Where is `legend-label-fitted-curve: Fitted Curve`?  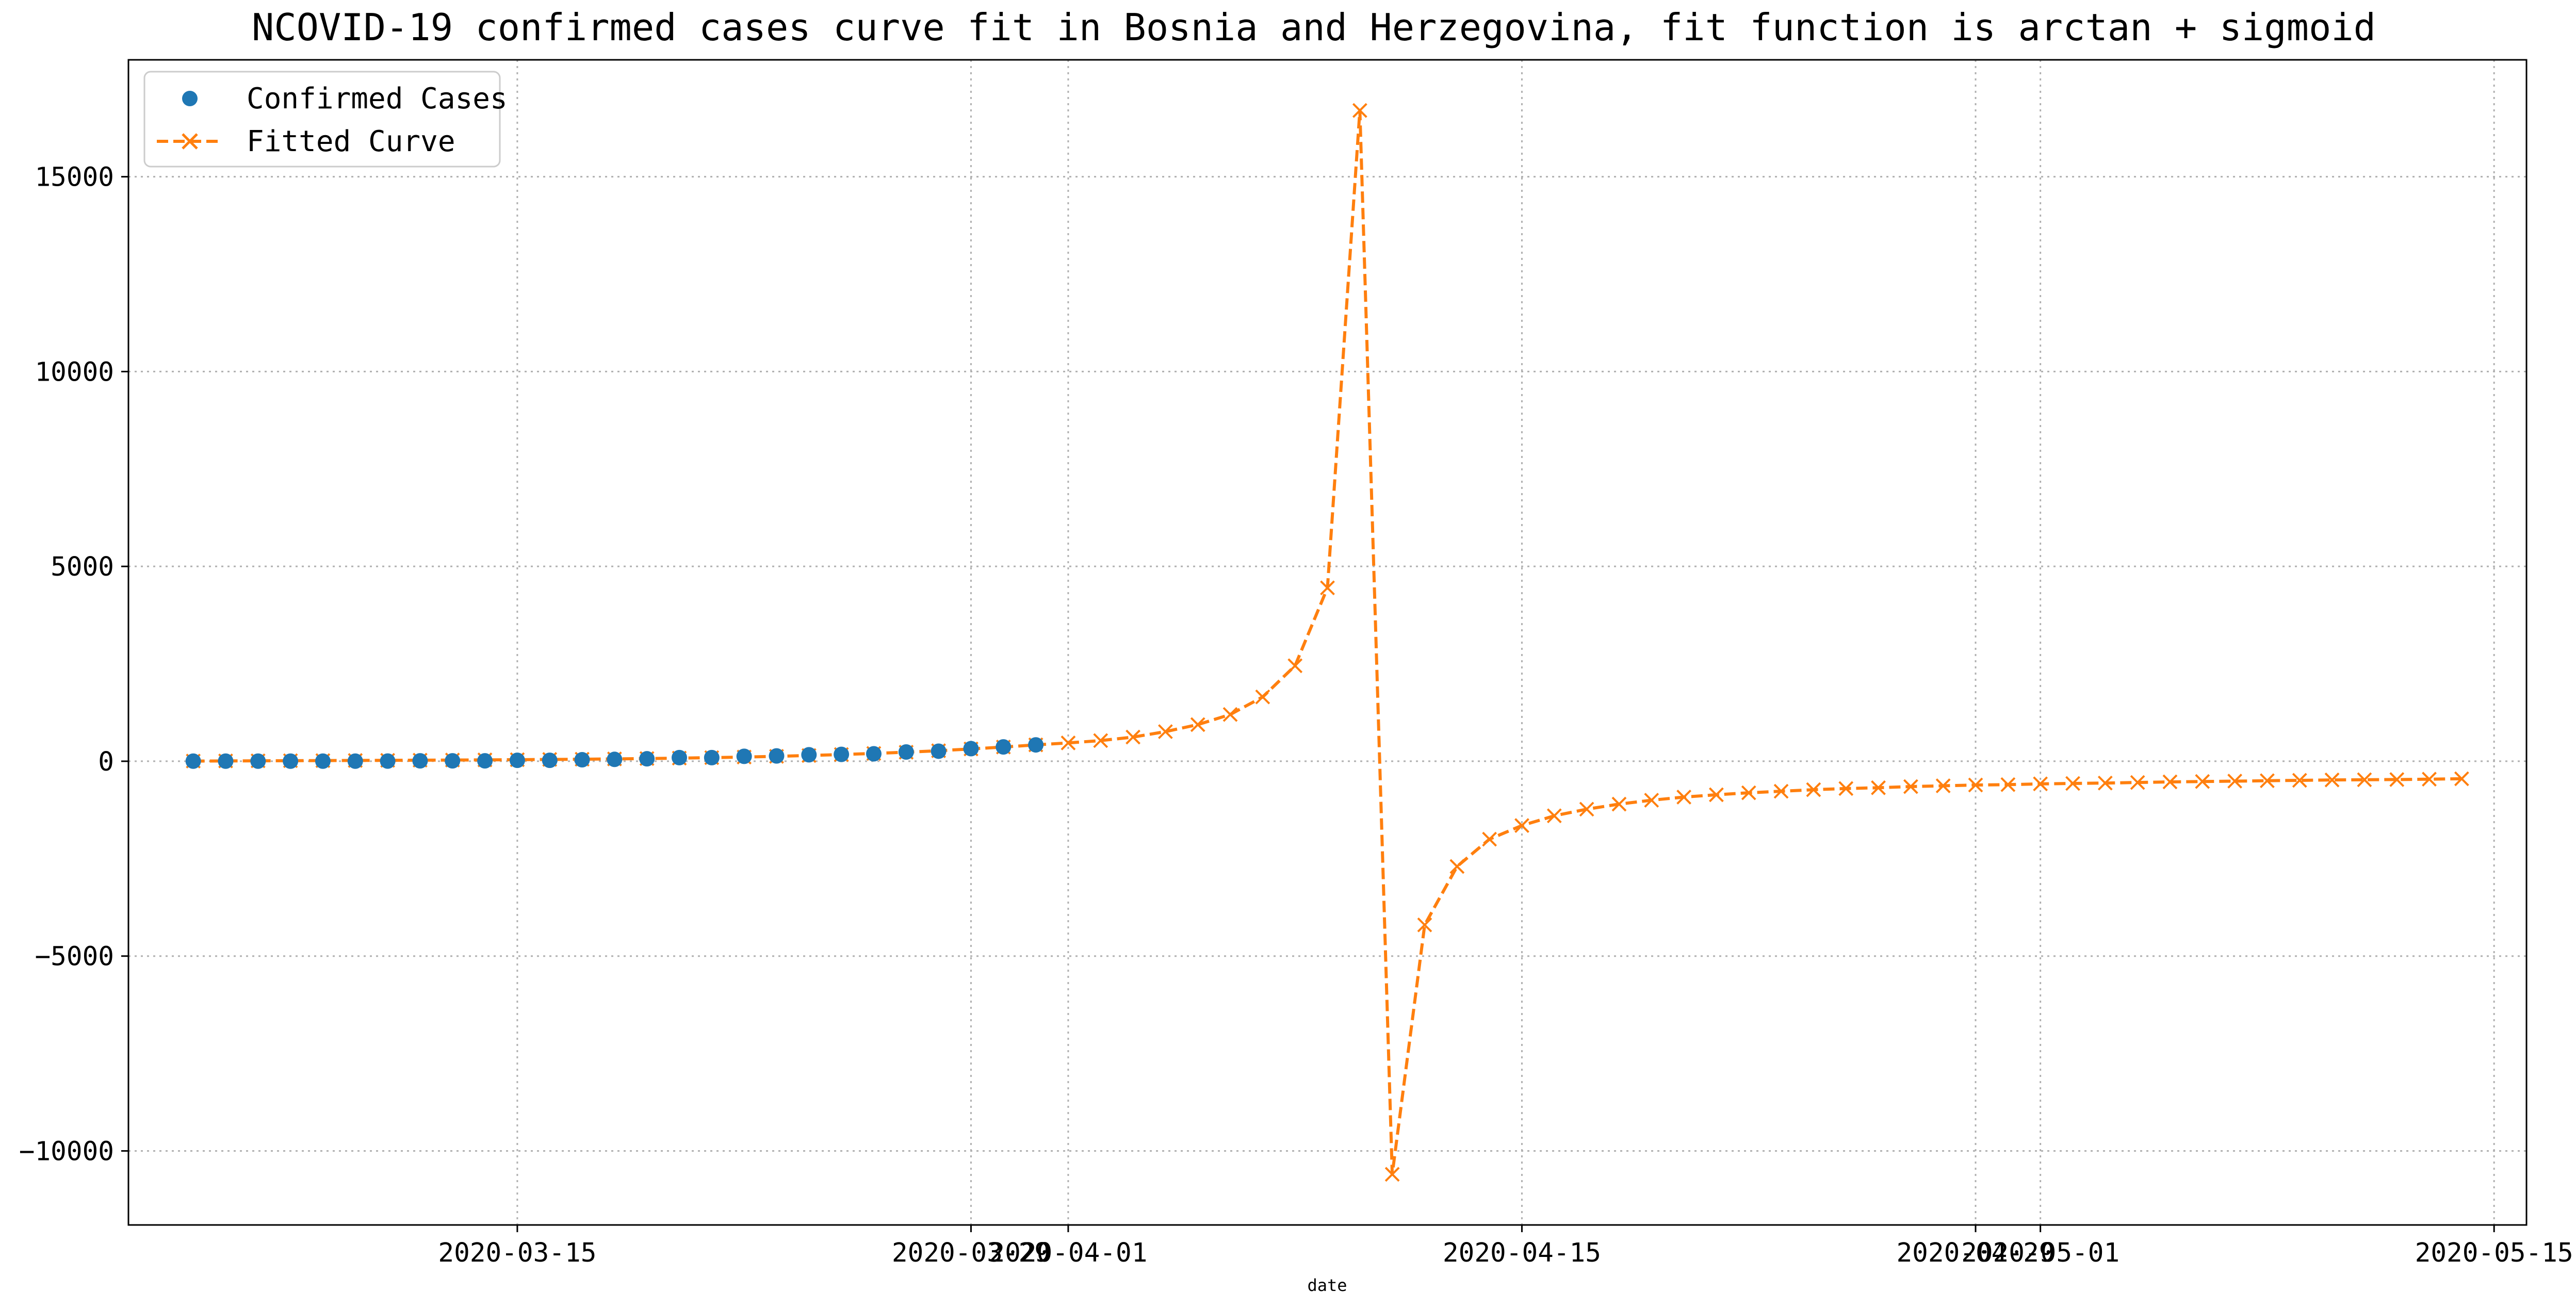
legend-label-fitted-curve: Fitted Curve is located at coordinates (351, 142).